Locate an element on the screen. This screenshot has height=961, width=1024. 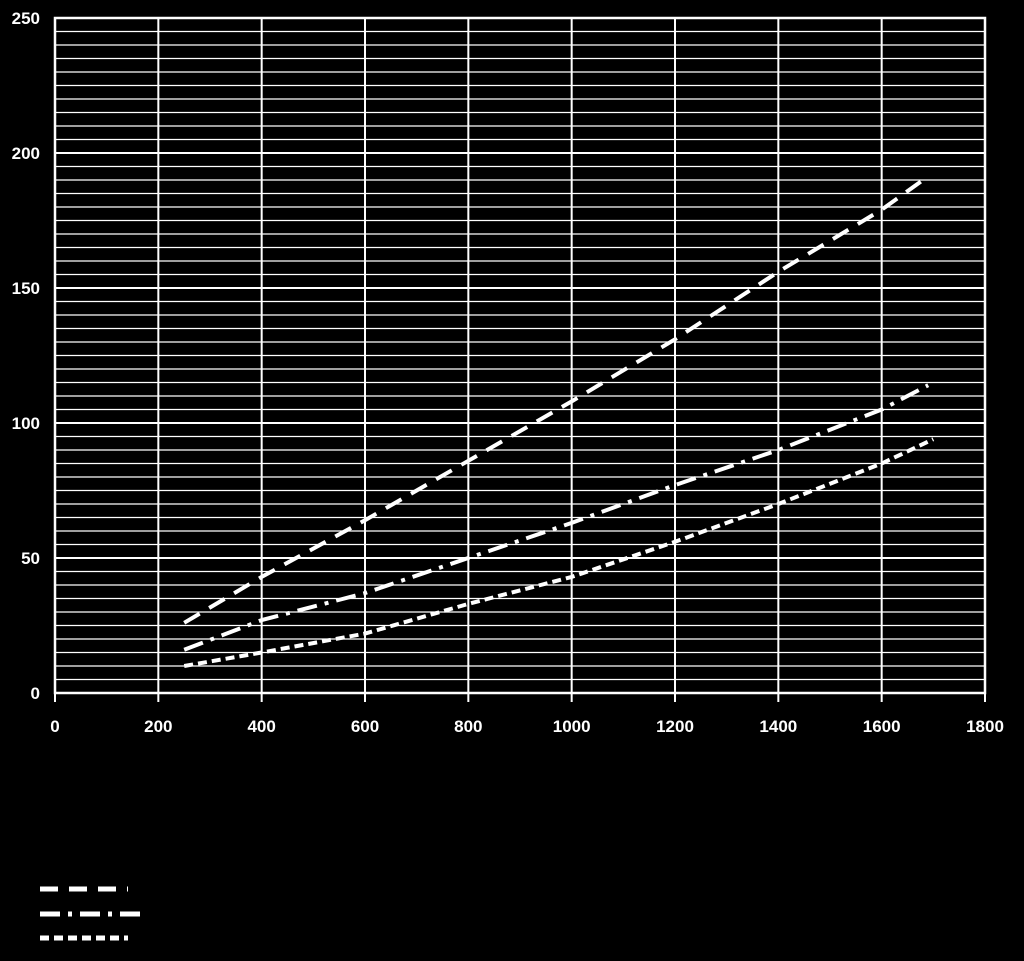
x-tick-label: 1200 is located at coordinates (675, 726).